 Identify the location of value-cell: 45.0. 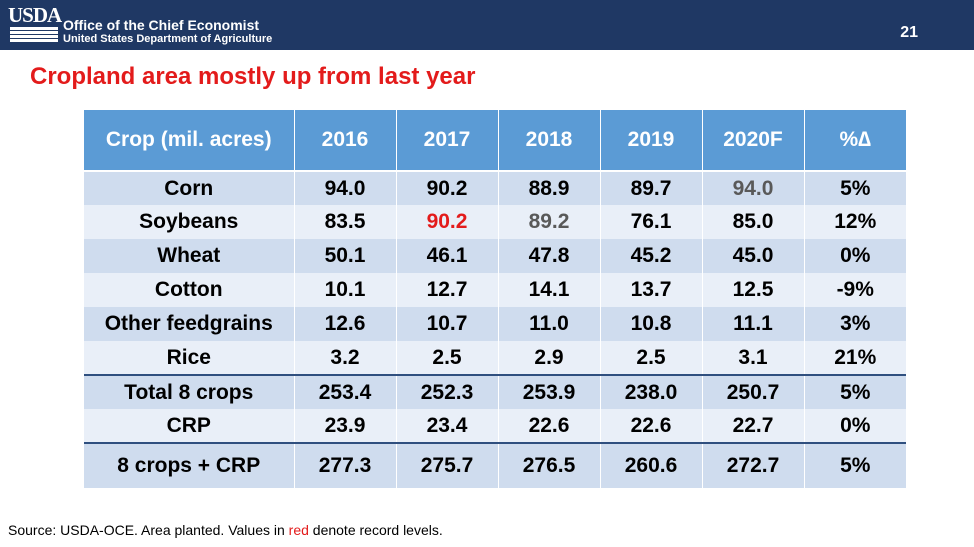
(753, 256).